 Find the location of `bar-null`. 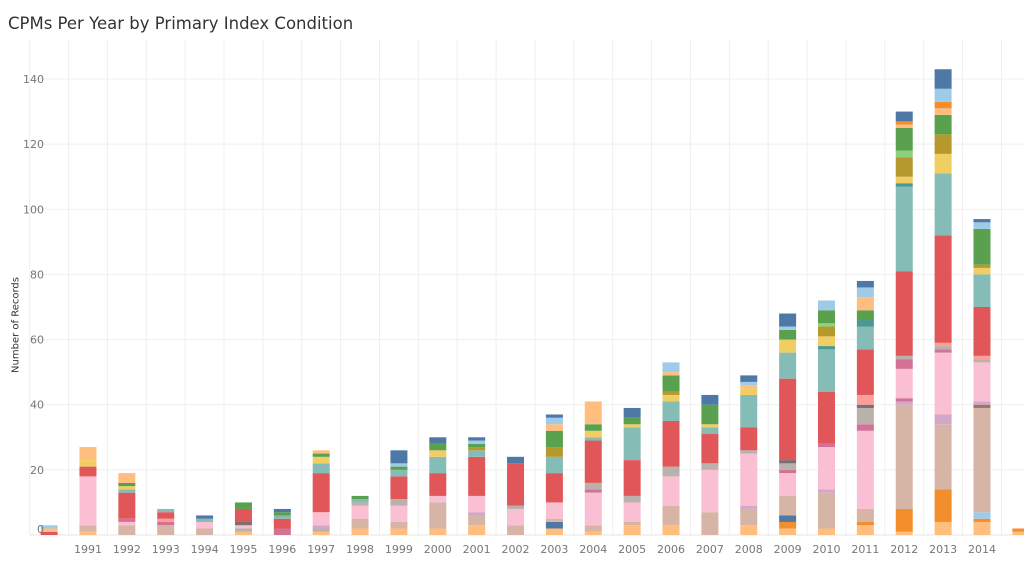

bar-null is located at coordinates (49, 530).